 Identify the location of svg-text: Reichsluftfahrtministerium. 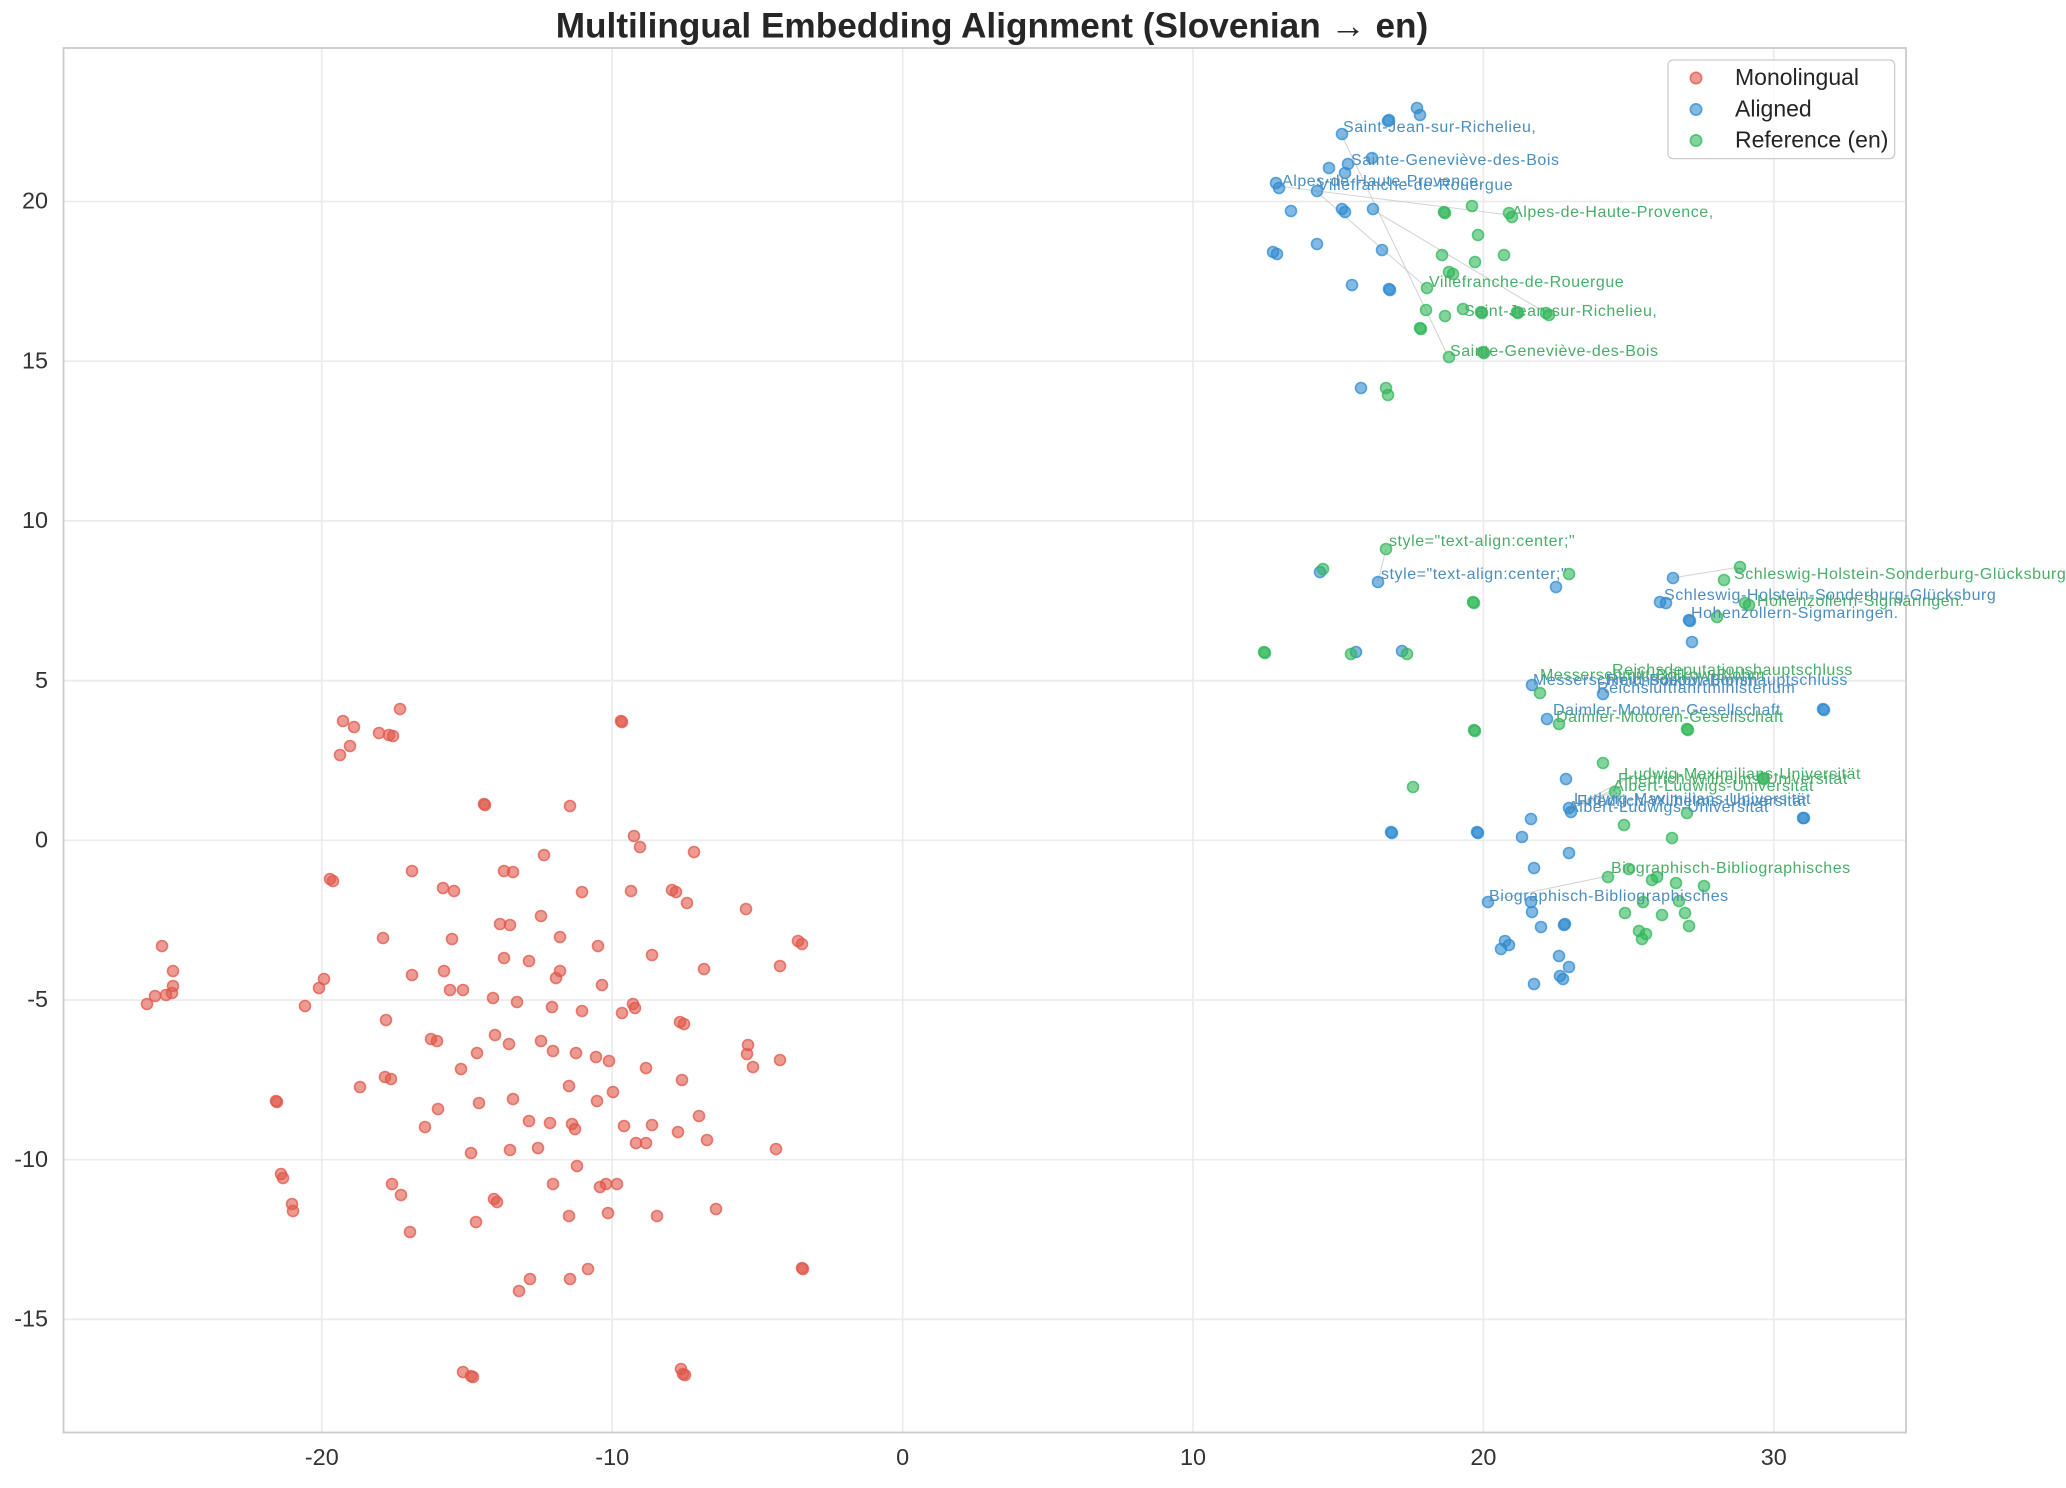
(1696, 688).